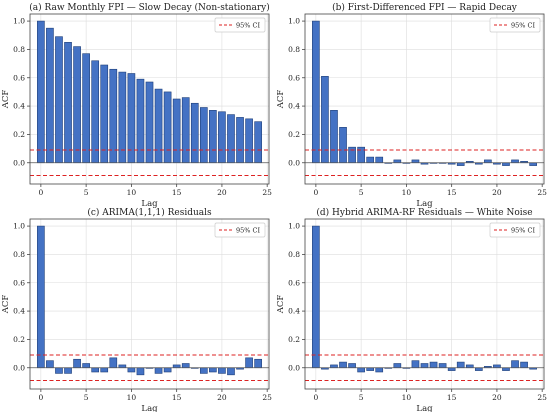 The image size is (550, 412). Describe the element at coordinates (542, 192) in the screenshot. I see `x-tick-label: 25` at that location.